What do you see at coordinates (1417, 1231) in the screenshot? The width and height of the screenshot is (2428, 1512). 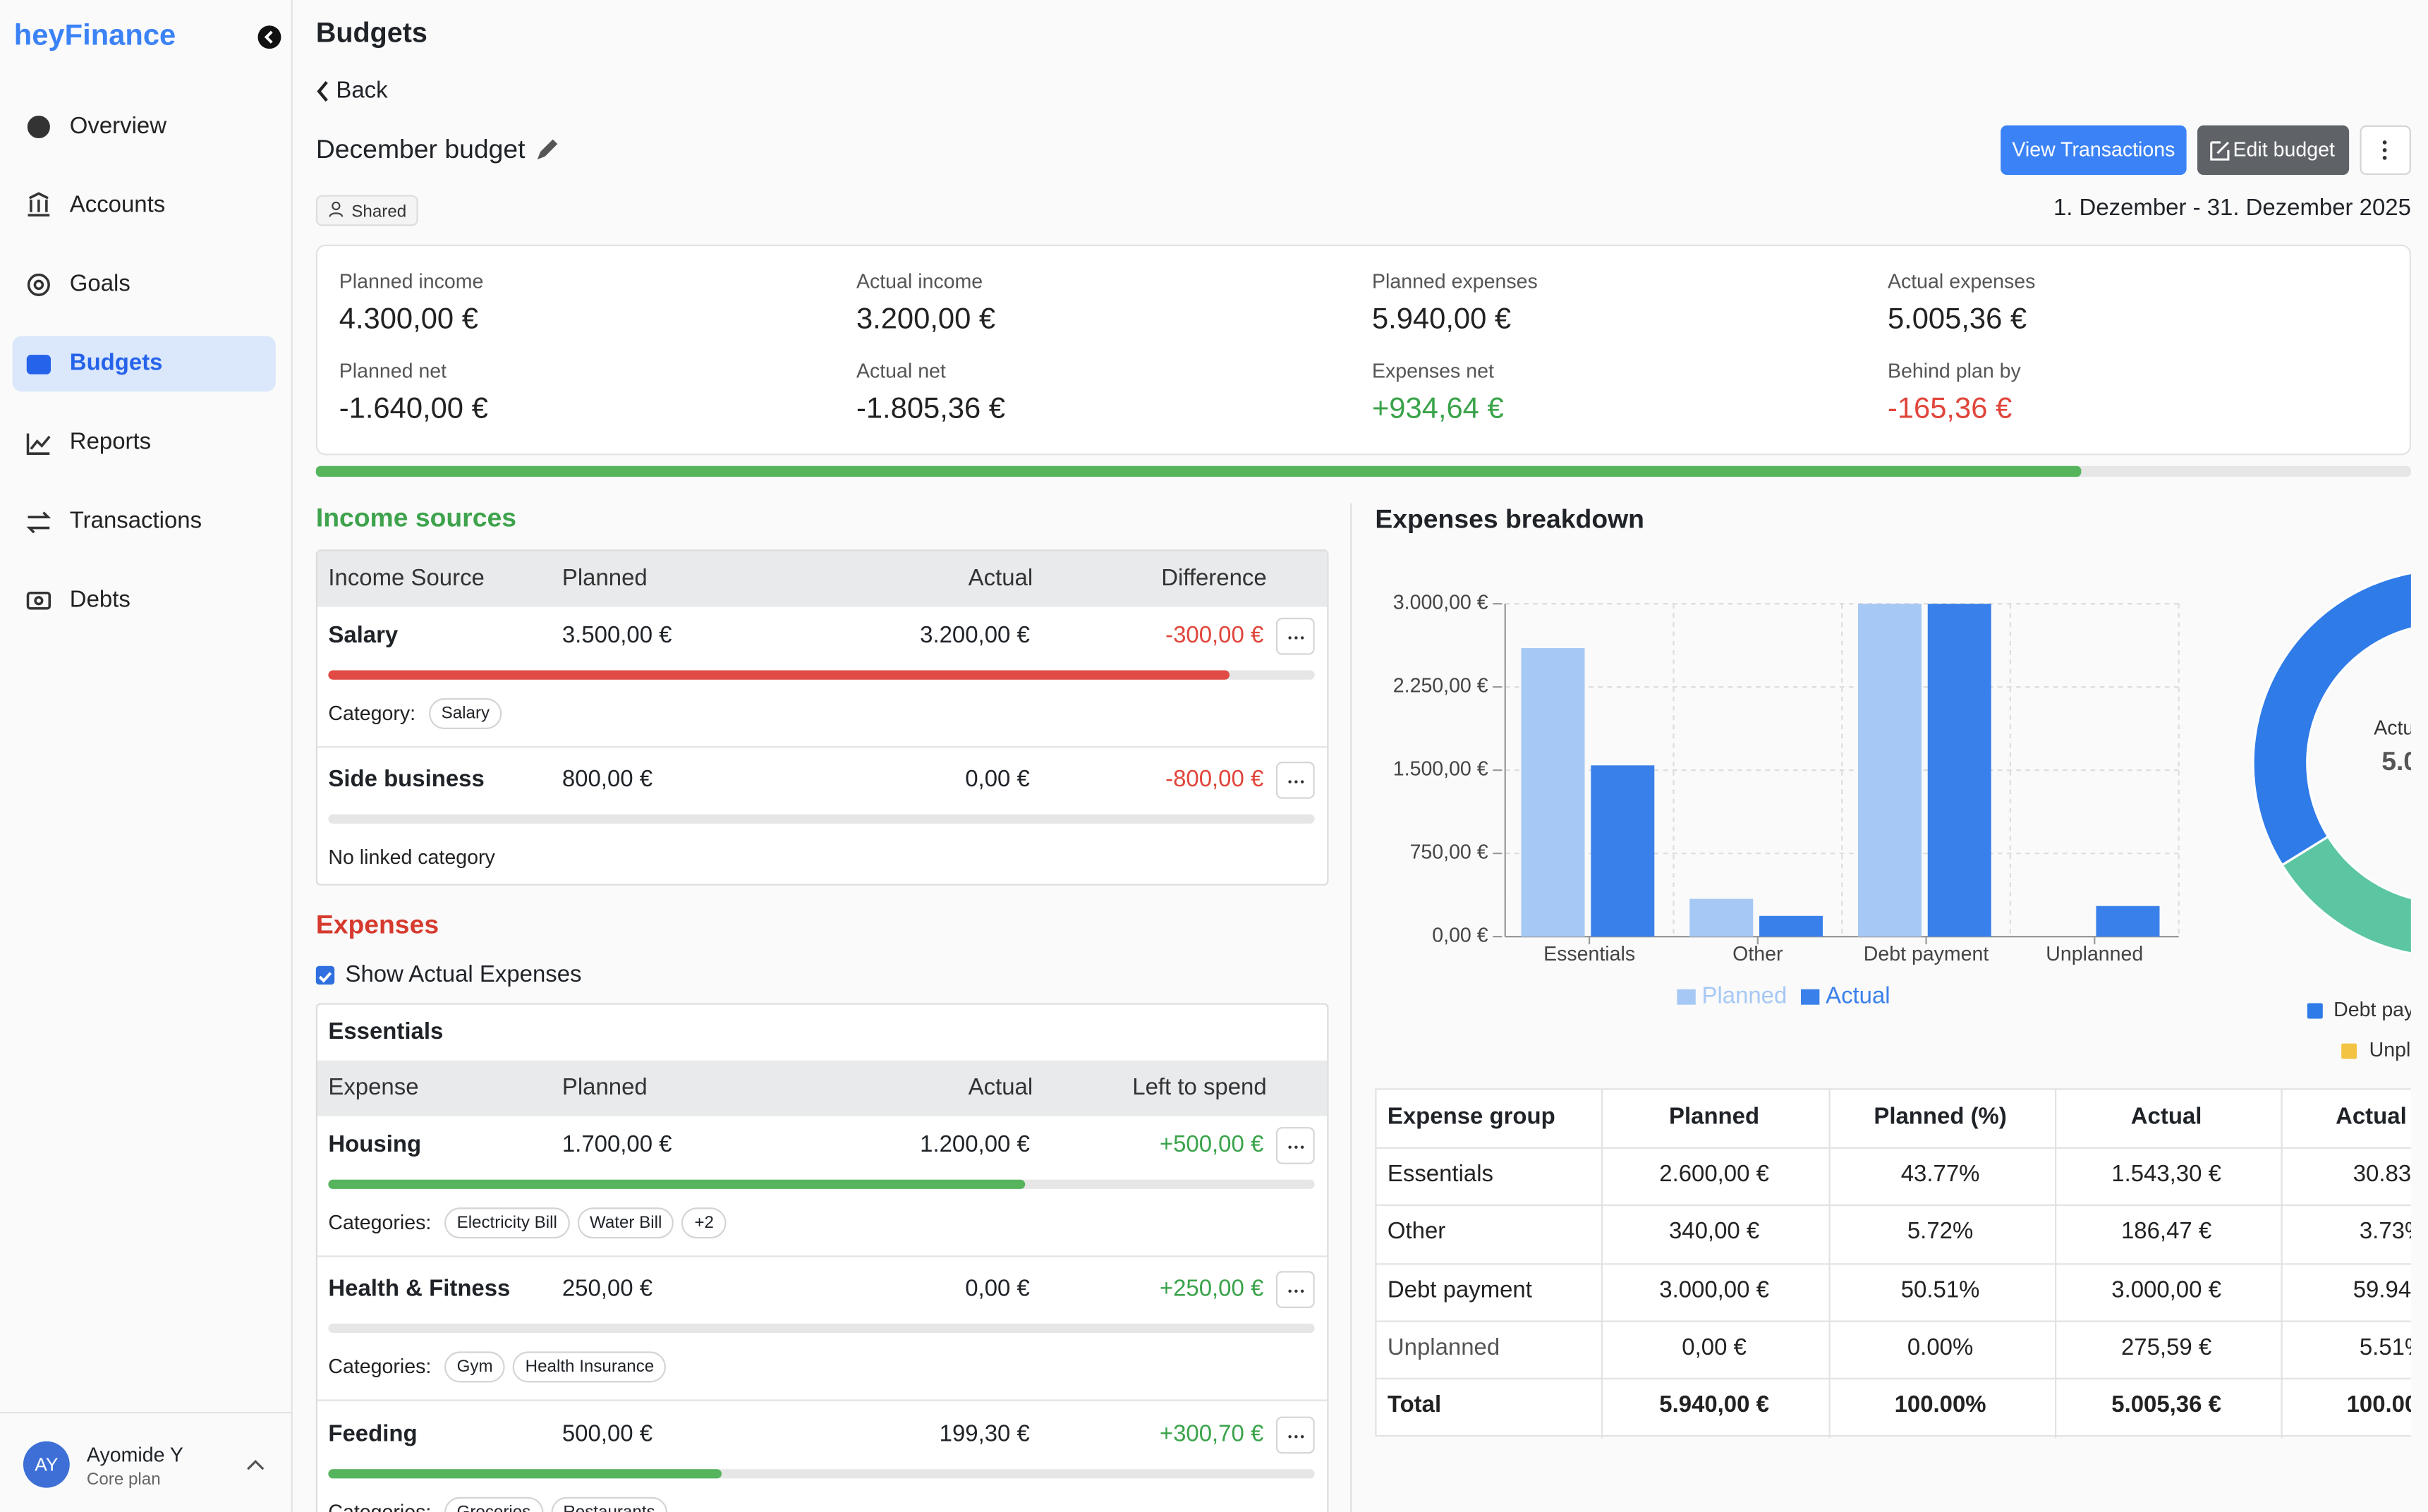 I see `table-cell: Other` at bounding box center [1417, 1231].